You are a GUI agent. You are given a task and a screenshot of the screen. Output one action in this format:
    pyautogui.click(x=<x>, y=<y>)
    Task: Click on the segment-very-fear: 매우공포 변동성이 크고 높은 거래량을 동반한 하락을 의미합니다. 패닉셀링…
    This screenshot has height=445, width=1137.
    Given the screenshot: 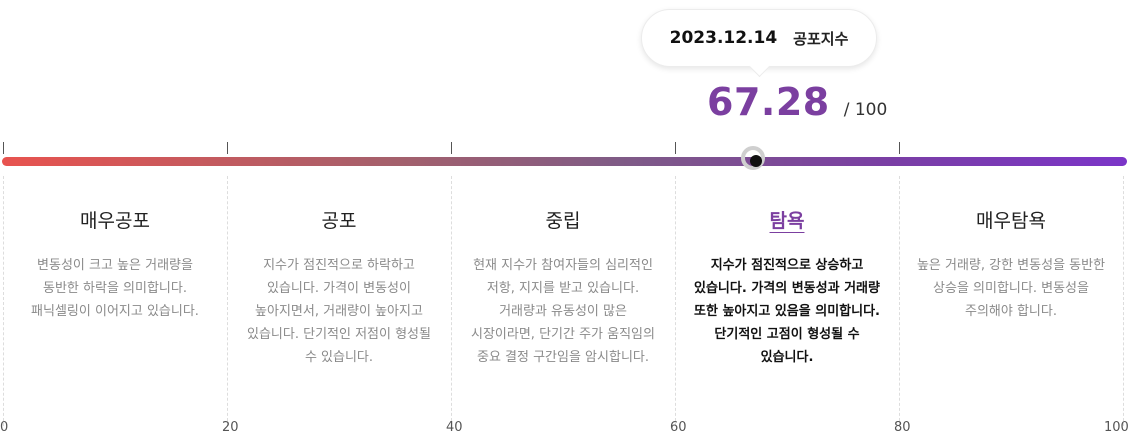 What is the action you would take?
    pyautogui.click(x=115, y=265)
    